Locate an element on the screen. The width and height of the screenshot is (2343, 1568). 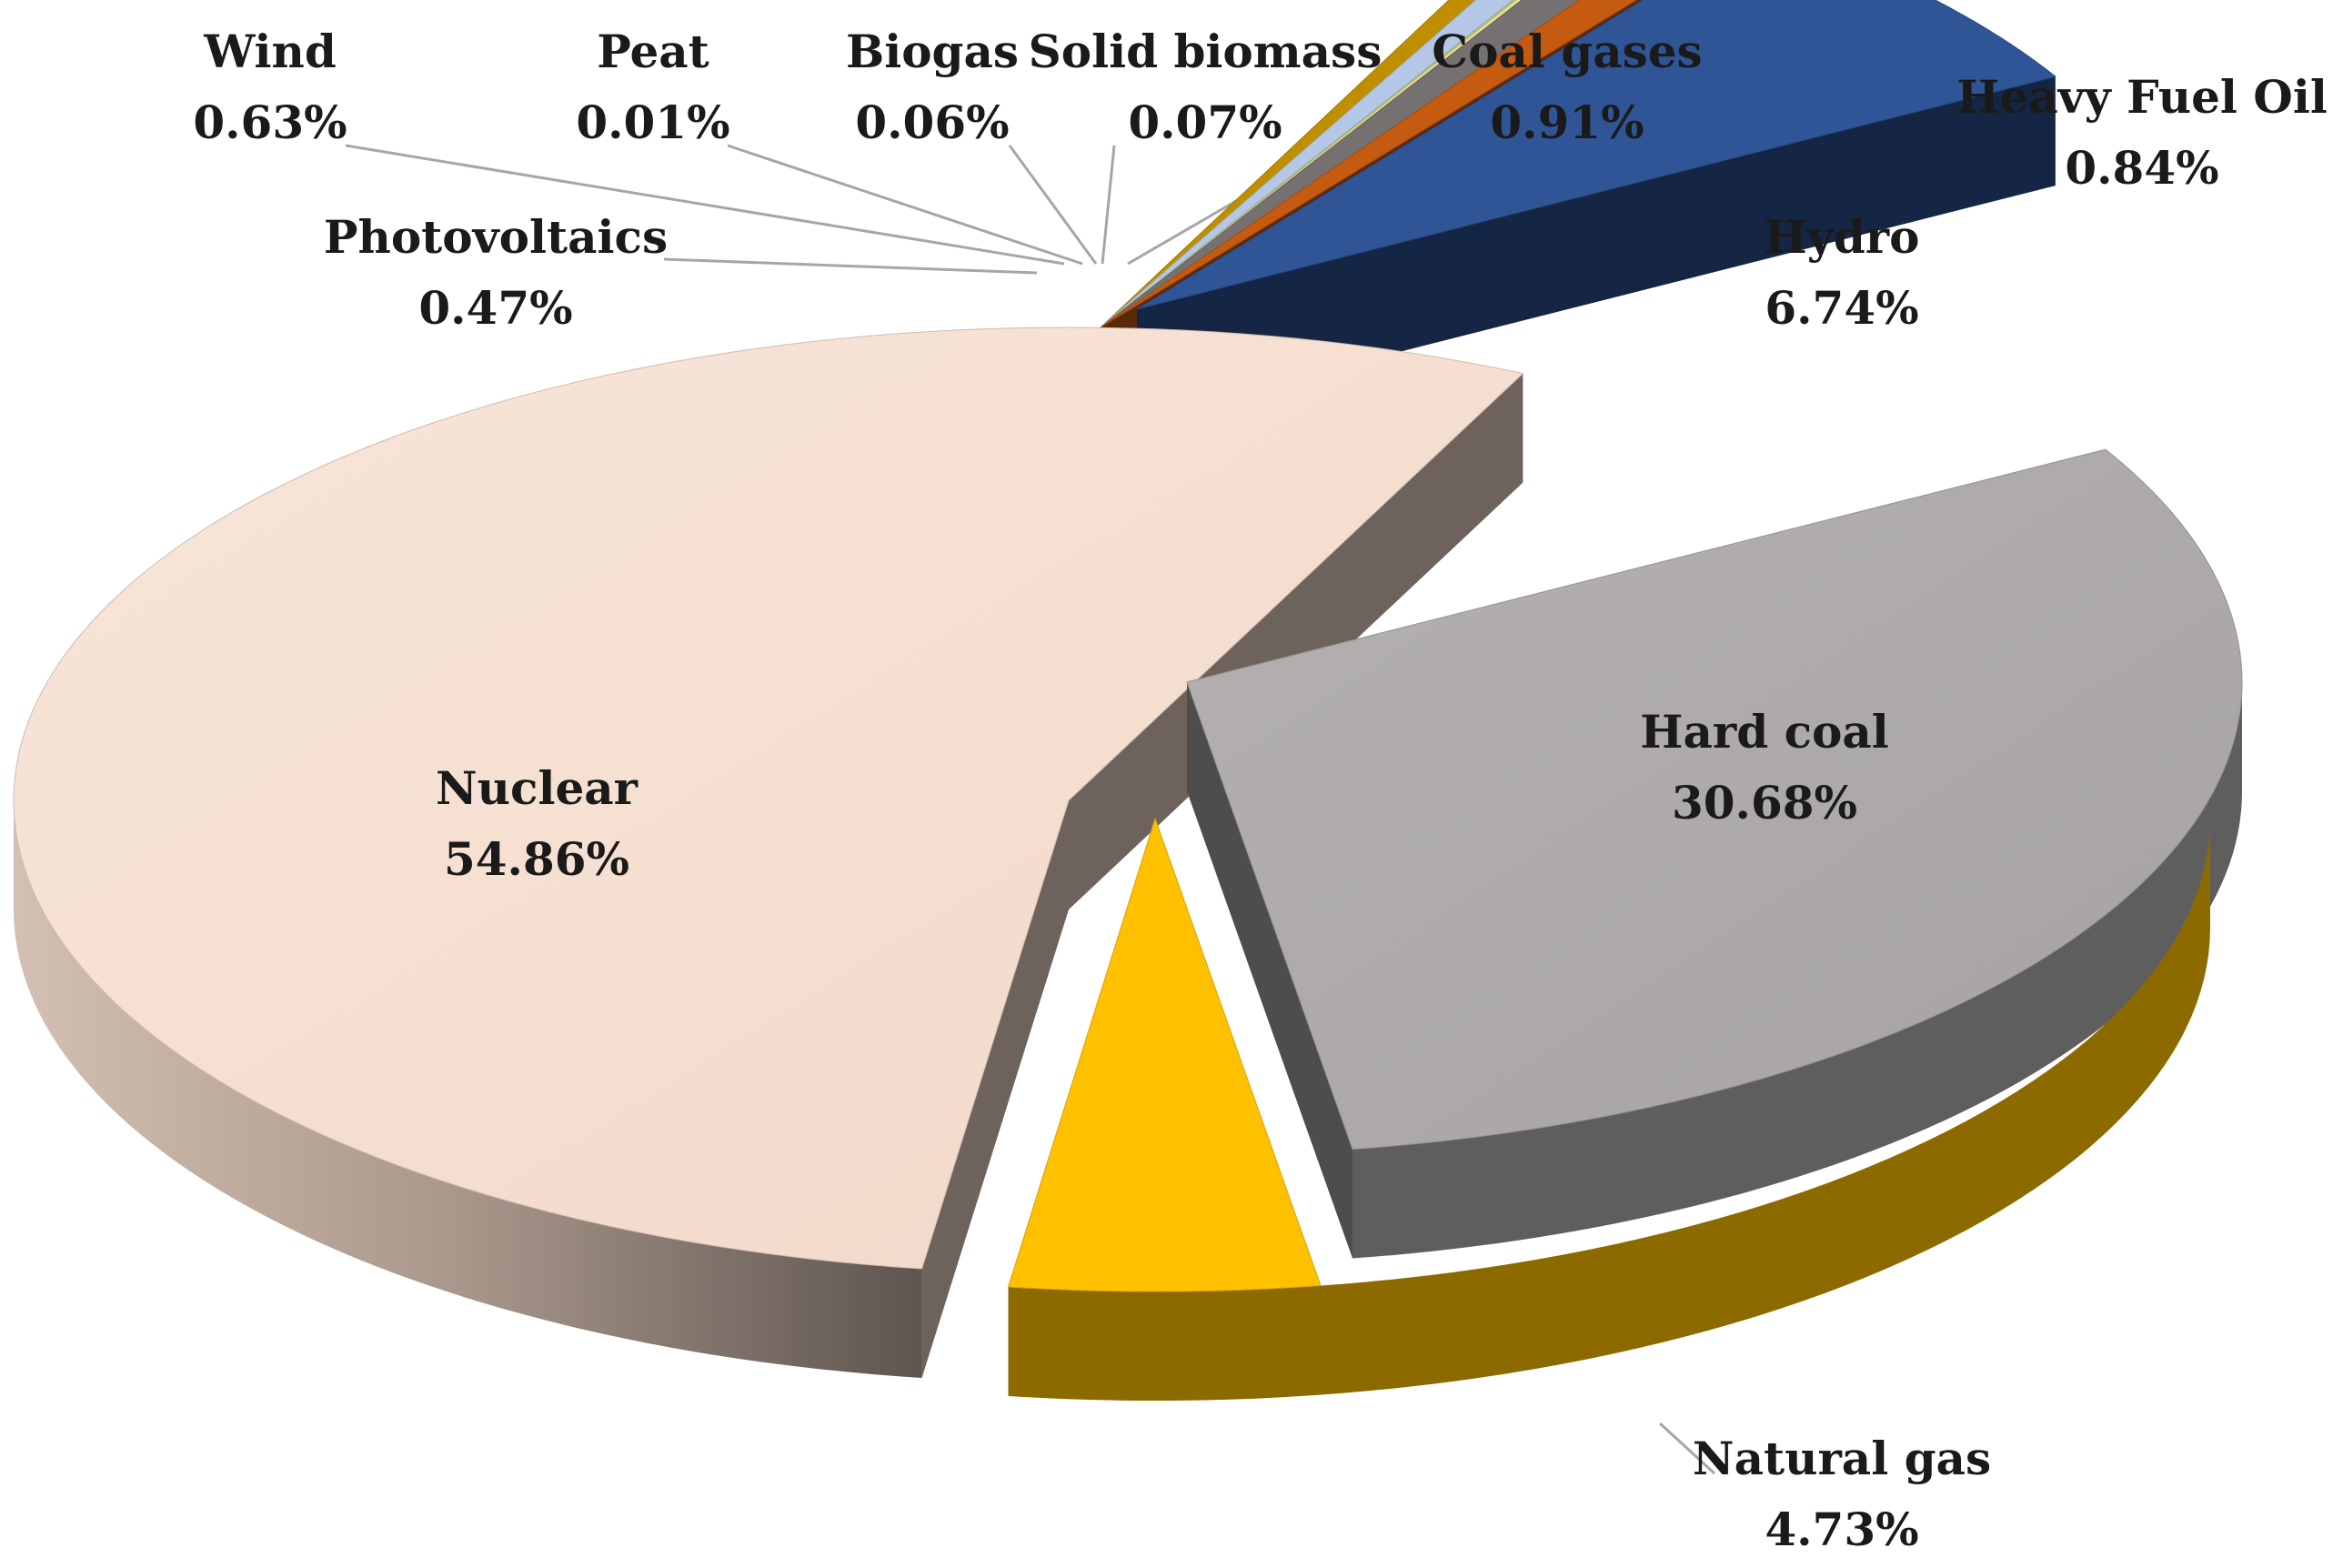
leader-wind is located at coordinates (705, 205).